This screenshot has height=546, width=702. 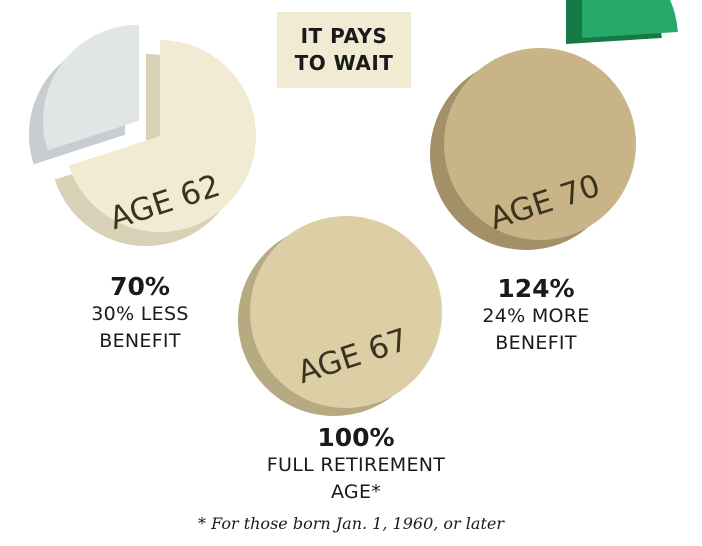 I want to click on pie-age-62-benefit-slice, so click(x=162, y=136).